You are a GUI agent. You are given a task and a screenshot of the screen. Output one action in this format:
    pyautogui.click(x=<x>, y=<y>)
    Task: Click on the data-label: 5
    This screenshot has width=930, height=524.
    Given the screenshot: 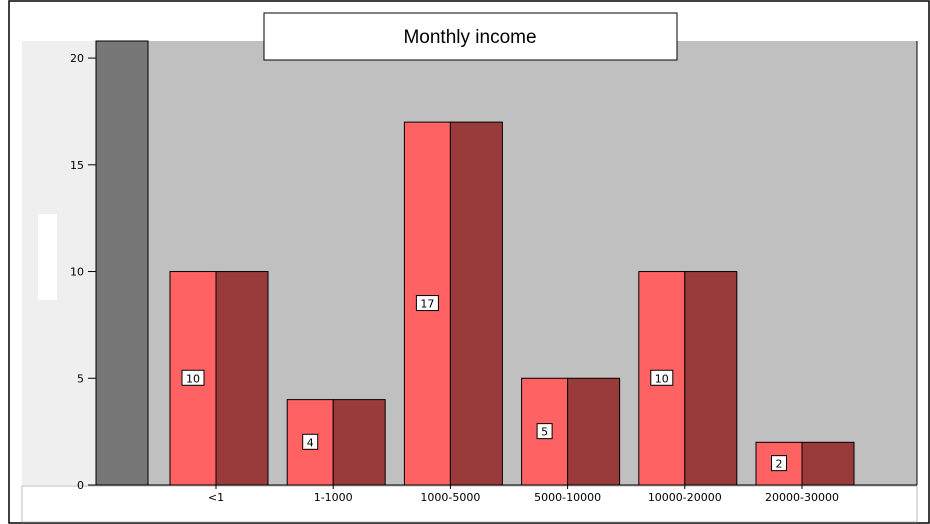 What is the action you would take?
    pyautogui.click(x=544, y=432)
    